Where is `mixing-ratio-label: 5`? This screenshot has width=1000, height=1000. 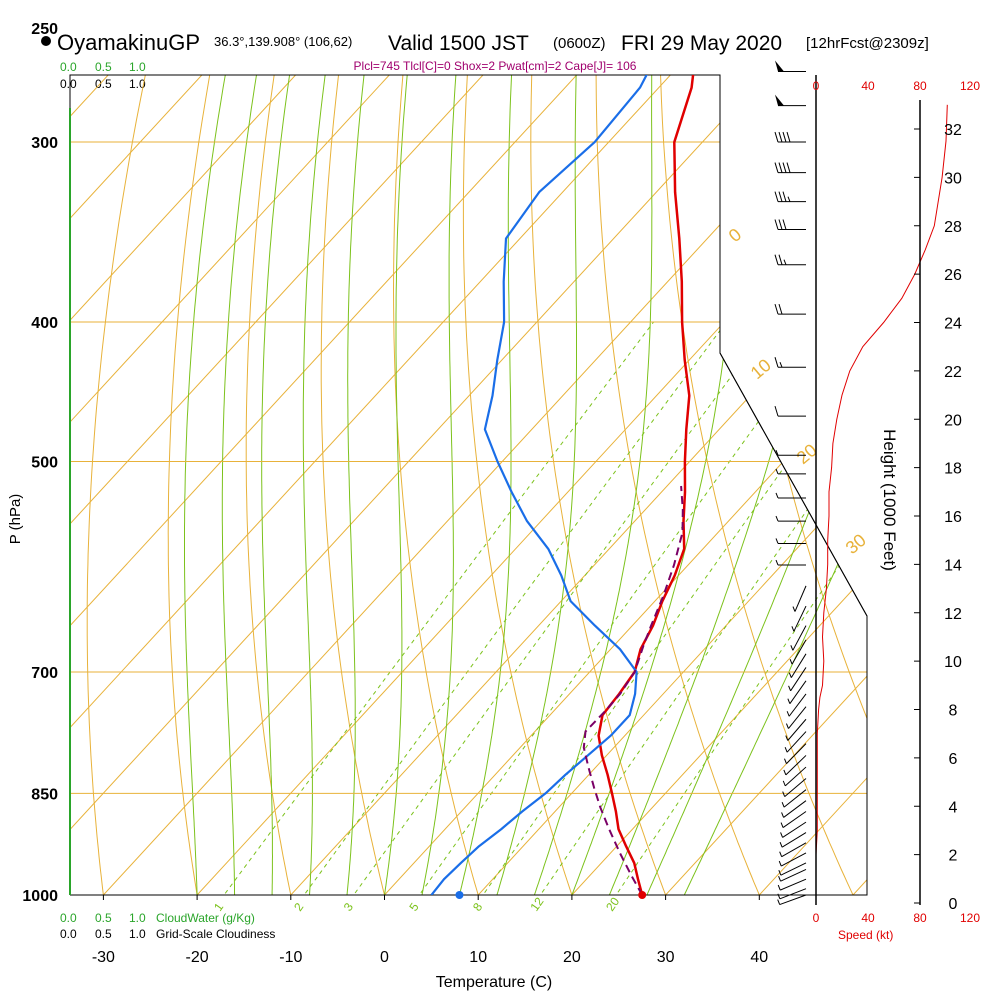 mixing-ratio-label: 5 is located at coordinates (413, 907).